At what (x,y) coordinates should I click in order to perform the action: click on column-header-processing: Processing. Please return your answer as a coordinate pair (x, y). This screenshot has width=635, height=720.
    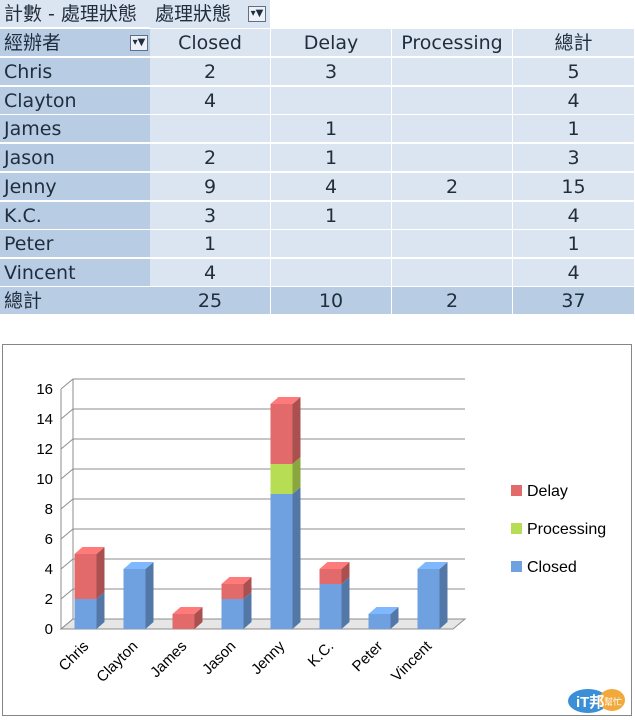
    Looking at the image, I should click on (452, 43).